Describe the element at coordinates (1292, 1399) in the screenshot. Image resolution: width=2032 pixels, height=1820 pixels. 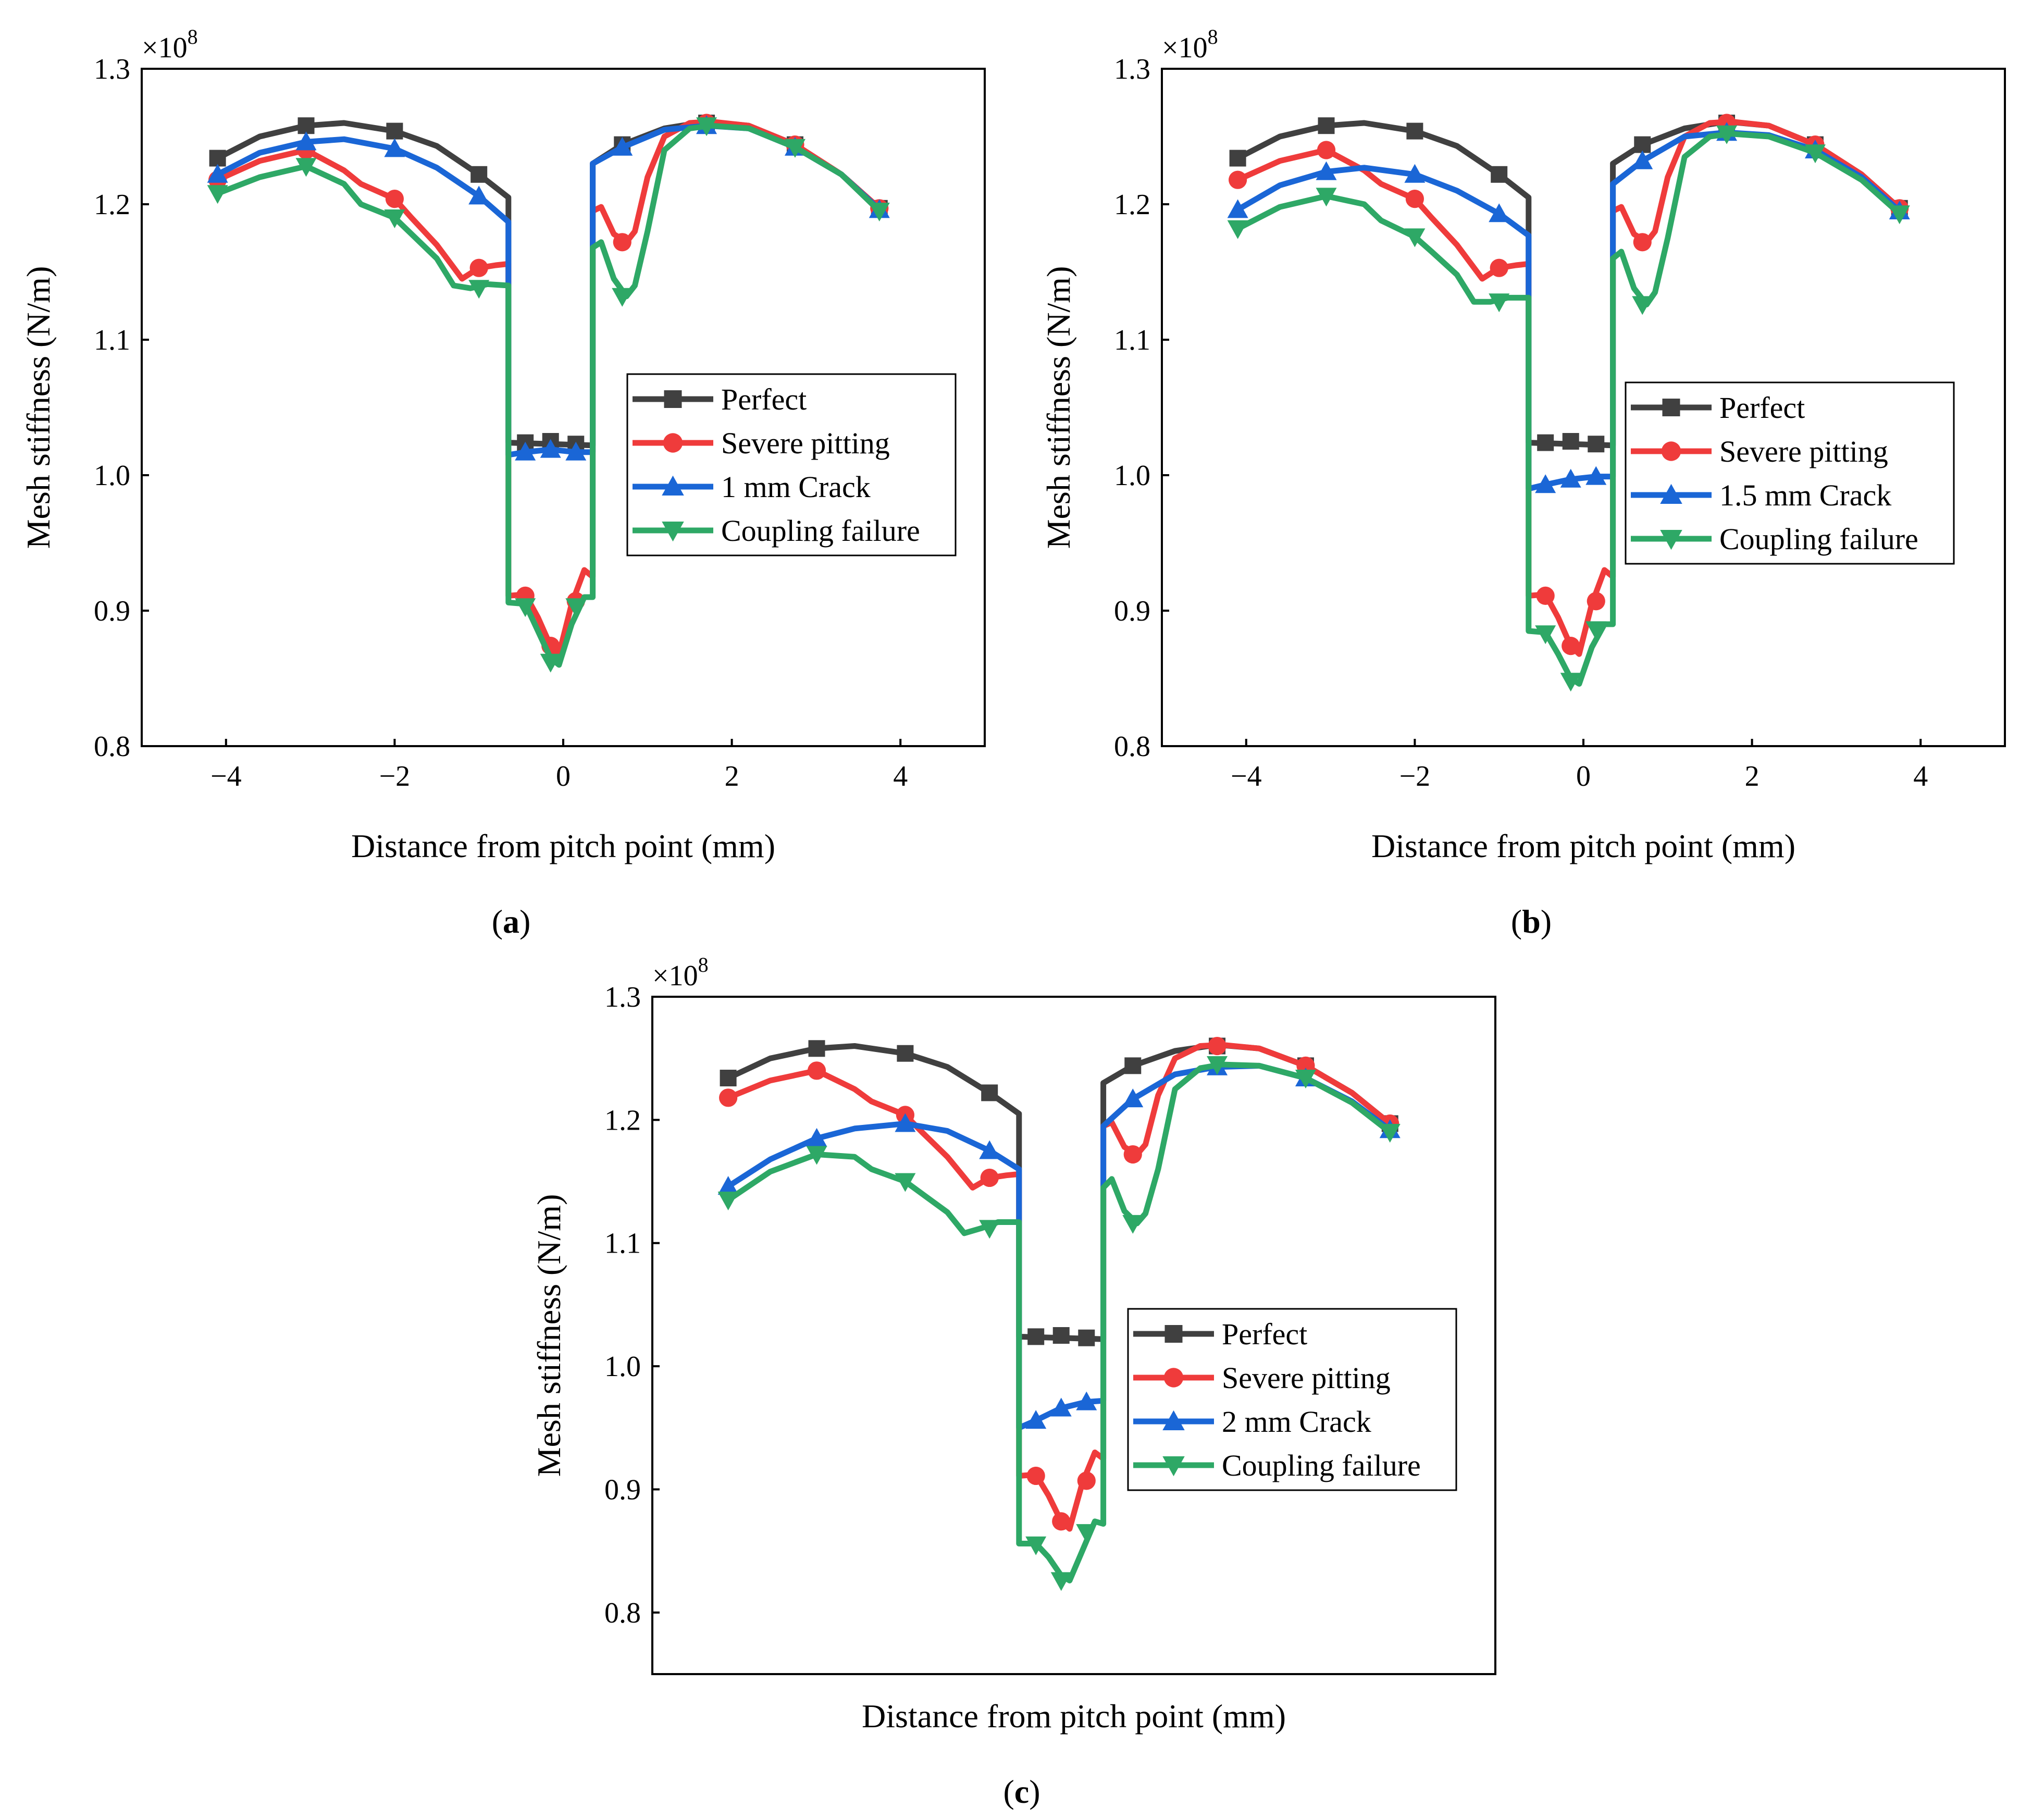
I see `legend-box` at that location.